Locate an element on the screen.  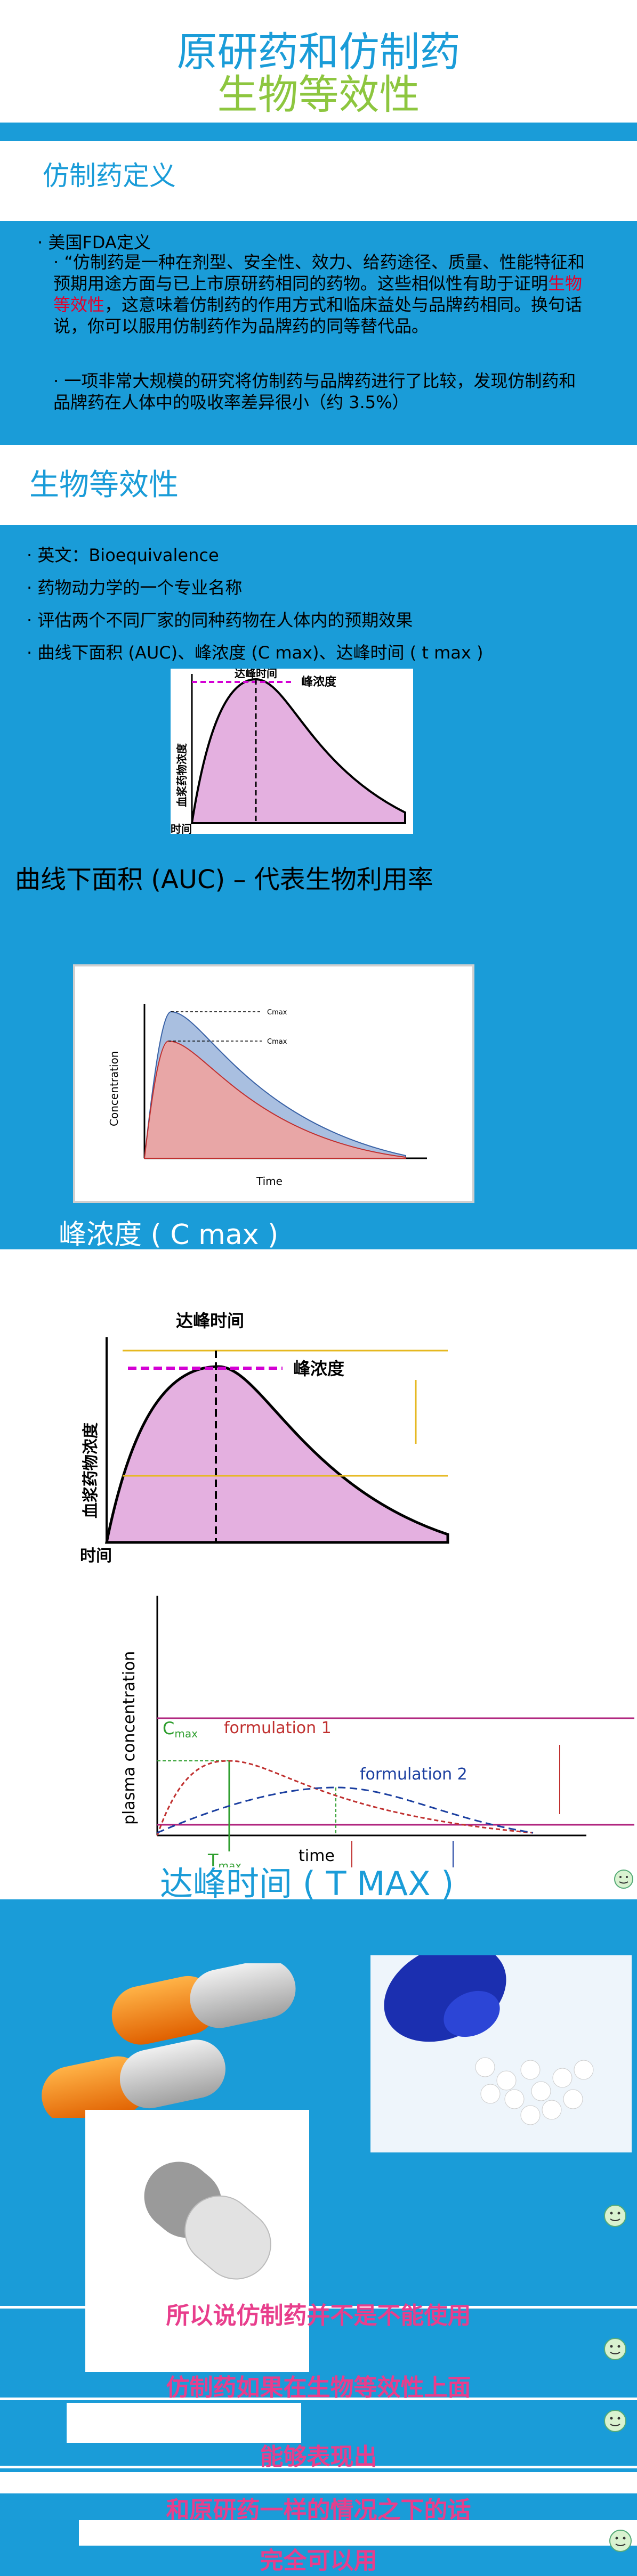
list-item: · 英文：Bioequivalence is located at coordinates (123, 555).